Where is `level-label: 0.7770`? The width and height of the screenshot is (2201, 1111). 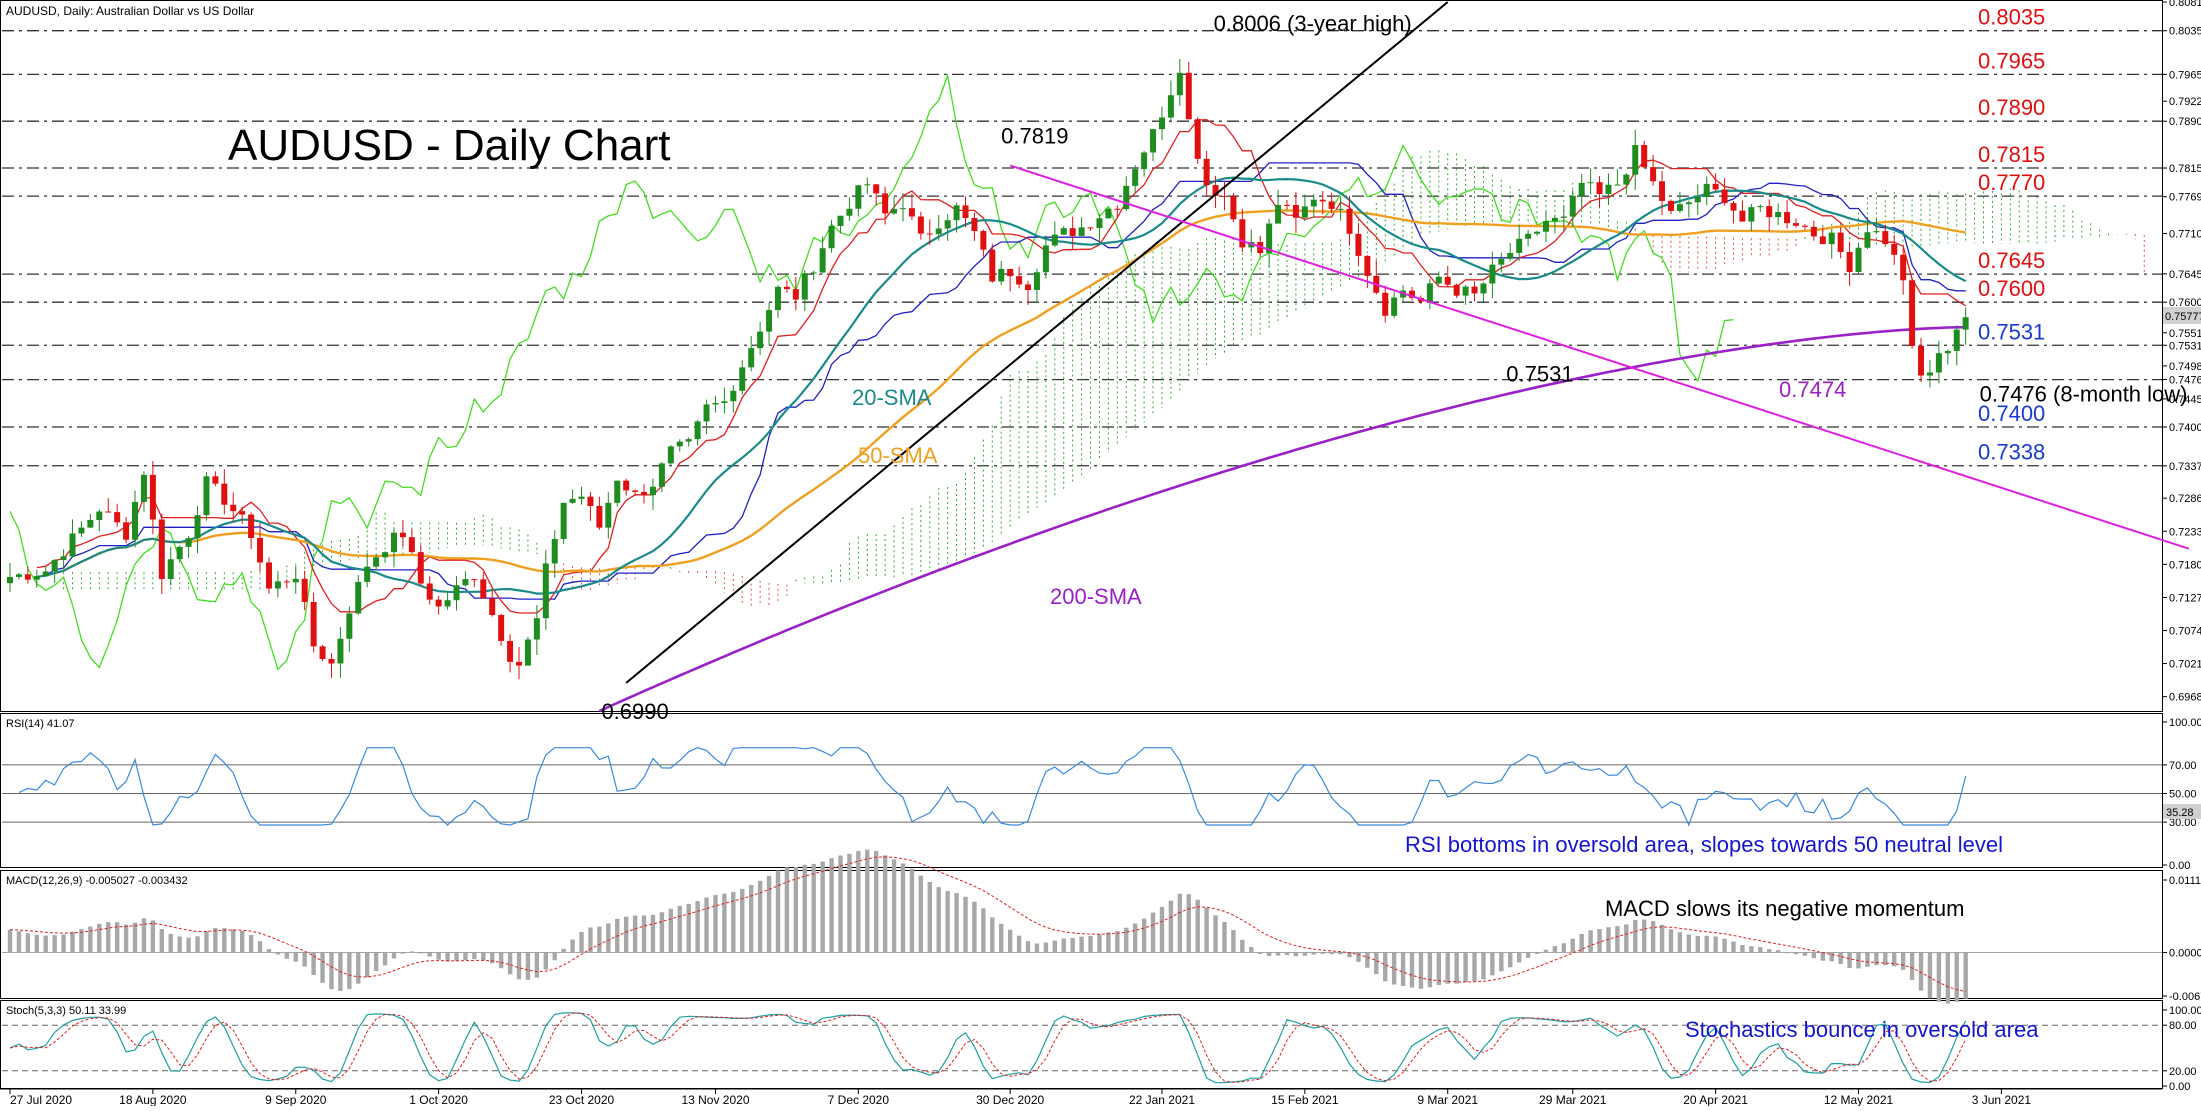 level-label: 0.7770 is located at coordinates (2011, 182).